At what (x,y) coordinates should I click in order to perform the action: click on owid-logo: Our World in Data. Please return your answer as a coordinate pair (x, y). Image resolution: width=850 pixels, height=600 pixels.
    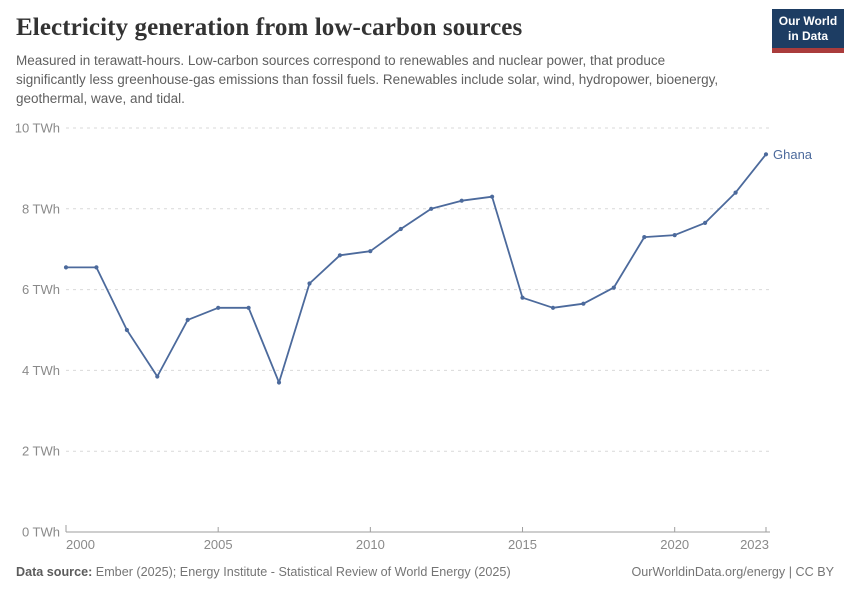
    Looking at the image, I should click on (808, 31).